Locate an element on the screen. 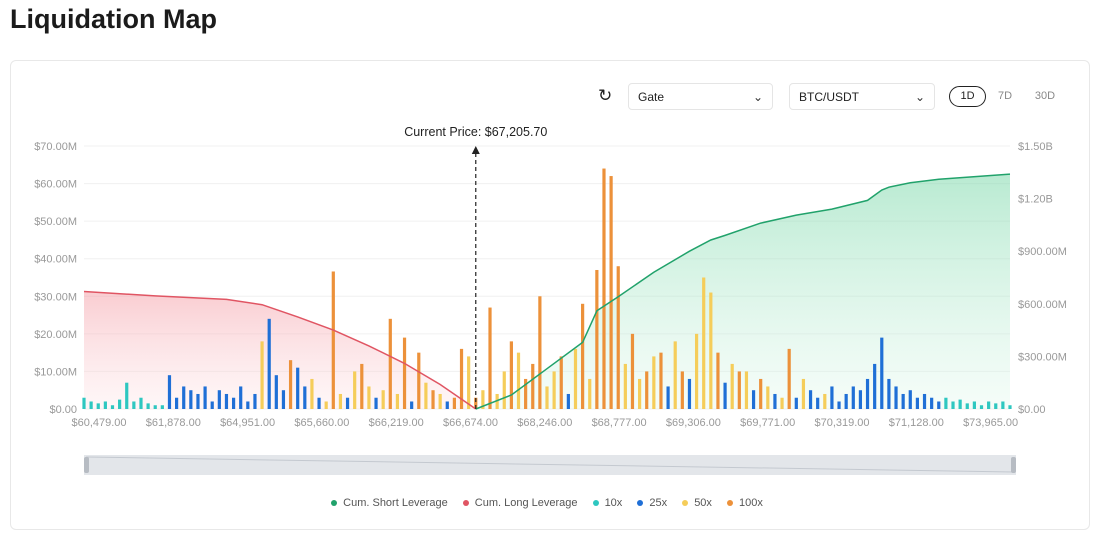 The height and width of the screenshot is (535, 1094). exchange-value: Gate is located at coordinates (651, 97).